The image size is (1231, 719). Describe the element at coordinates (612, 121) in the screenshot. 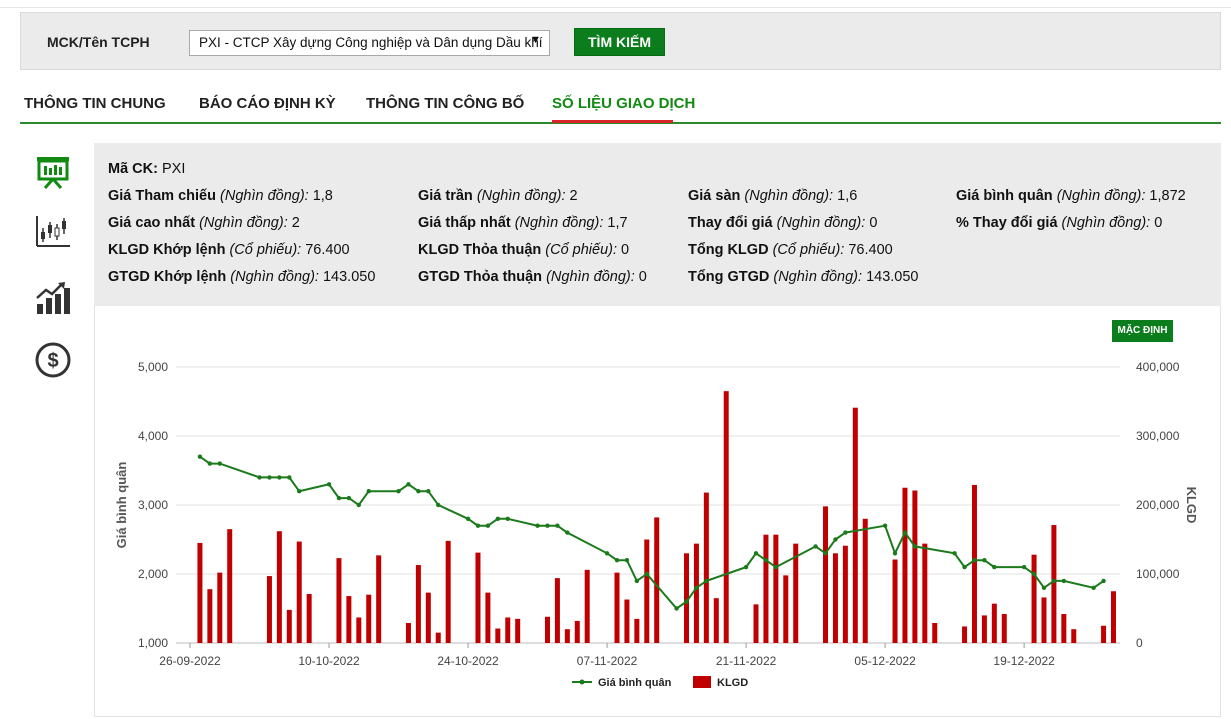

I see `active-tab-underline` at that location.